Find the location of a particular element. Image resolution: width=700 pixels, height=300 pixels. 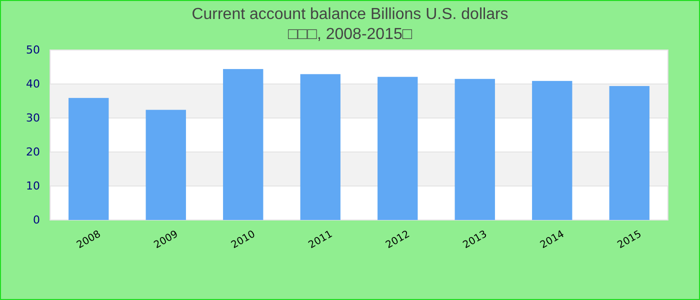

y-tick-label: 40 is located at coordinates (33, 84).